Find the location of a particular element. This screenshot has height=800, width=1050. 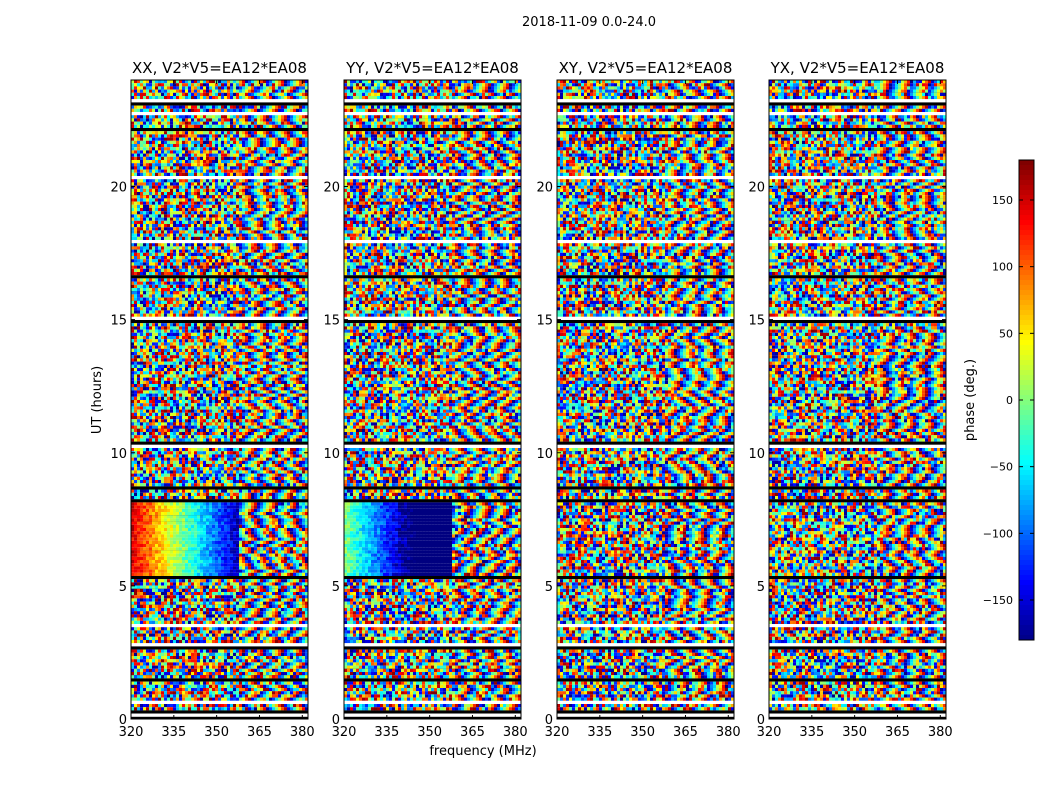

colorbar: 150 100 50 0 −50 −100 −150 is located at coordinates (1009, 400).